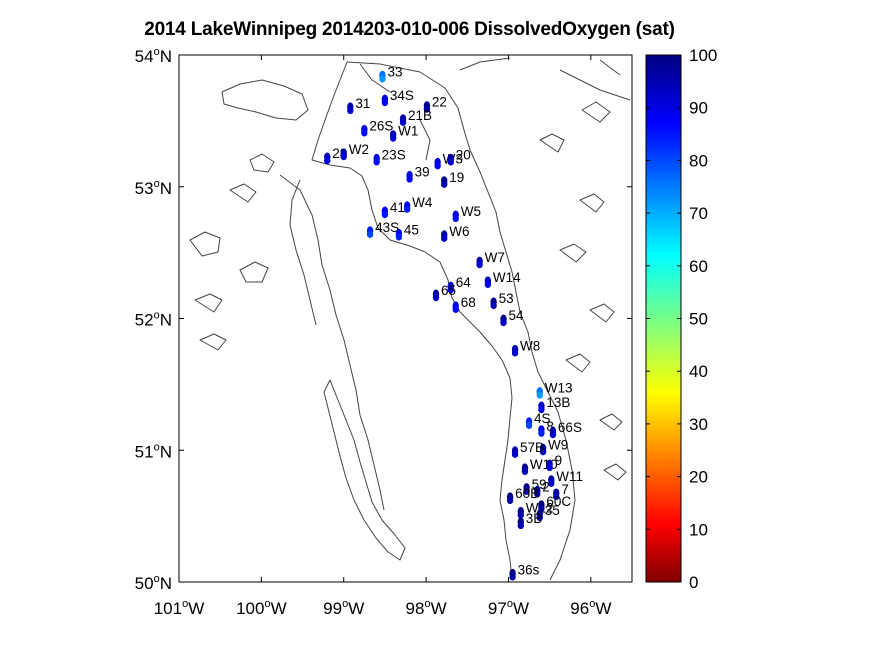  I want to click on station-label: W4, so click(422, 202).